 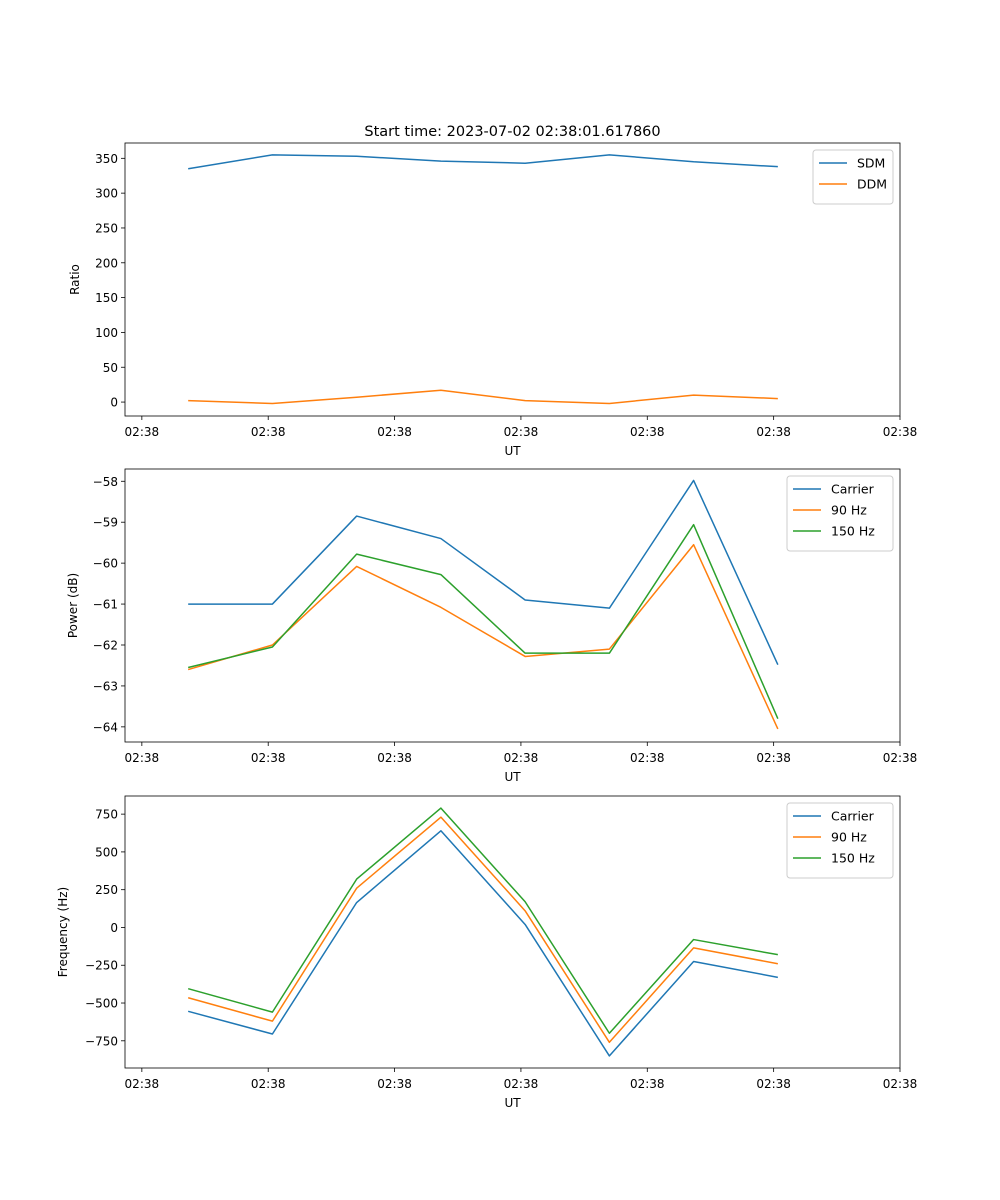 What do you see at coordinates (106, 194) in the screenshot?
I see `y-tick-label: 300` at bounding box center [106, 194].